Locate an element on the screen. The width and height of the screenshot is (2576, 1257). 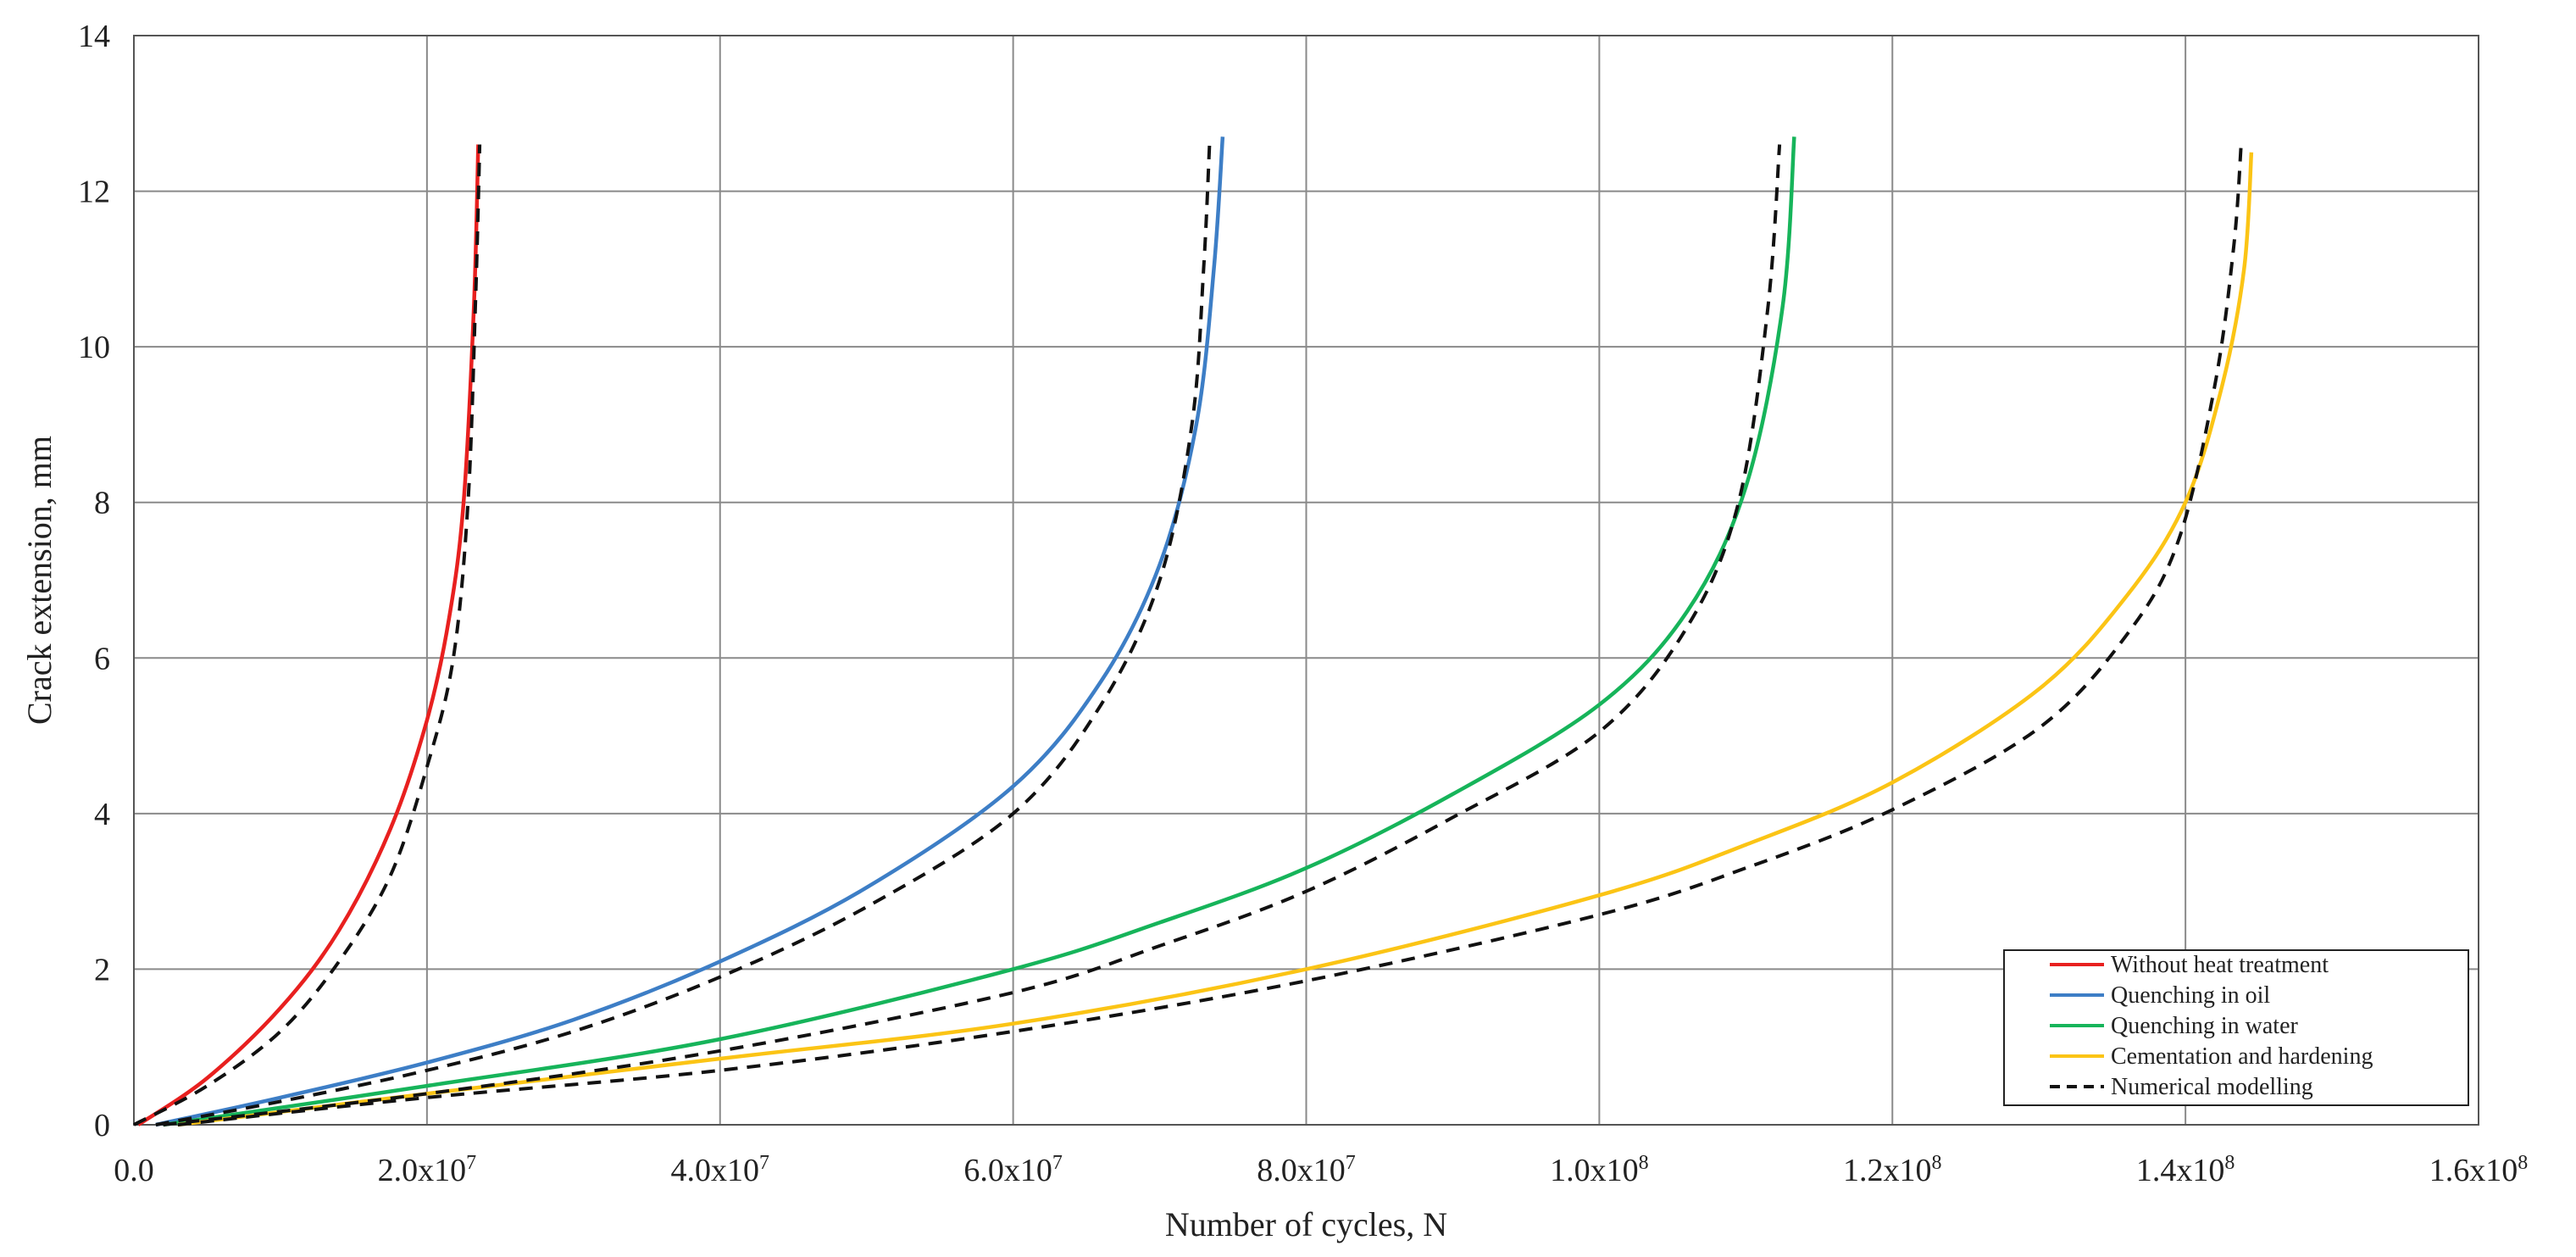
y-tick-label: 12 is located at coordinates (94, 192).